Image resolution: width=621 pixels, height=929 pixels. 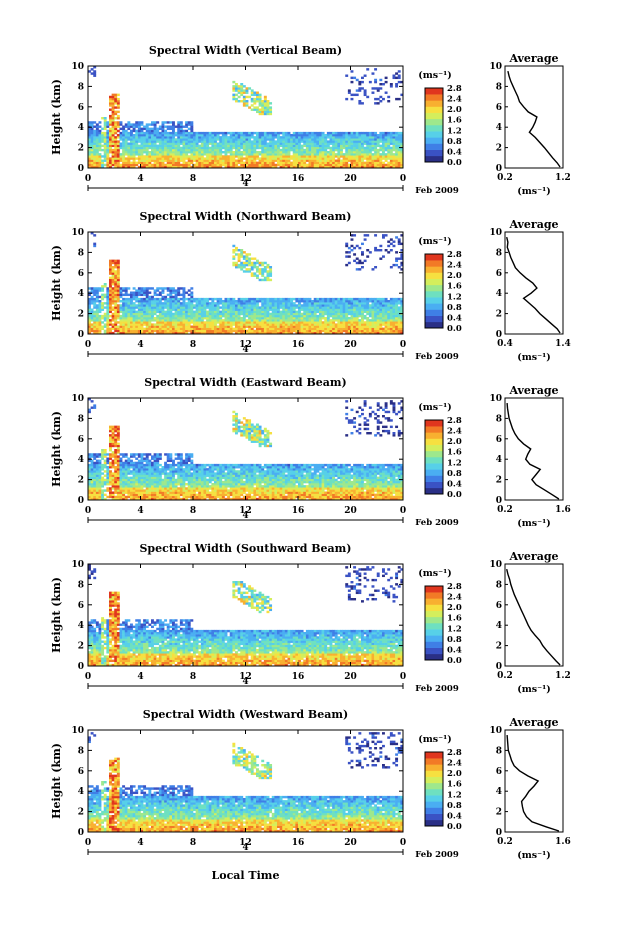 I want to click on profile-y-tick-label: 4, so click(x=499, y=128).